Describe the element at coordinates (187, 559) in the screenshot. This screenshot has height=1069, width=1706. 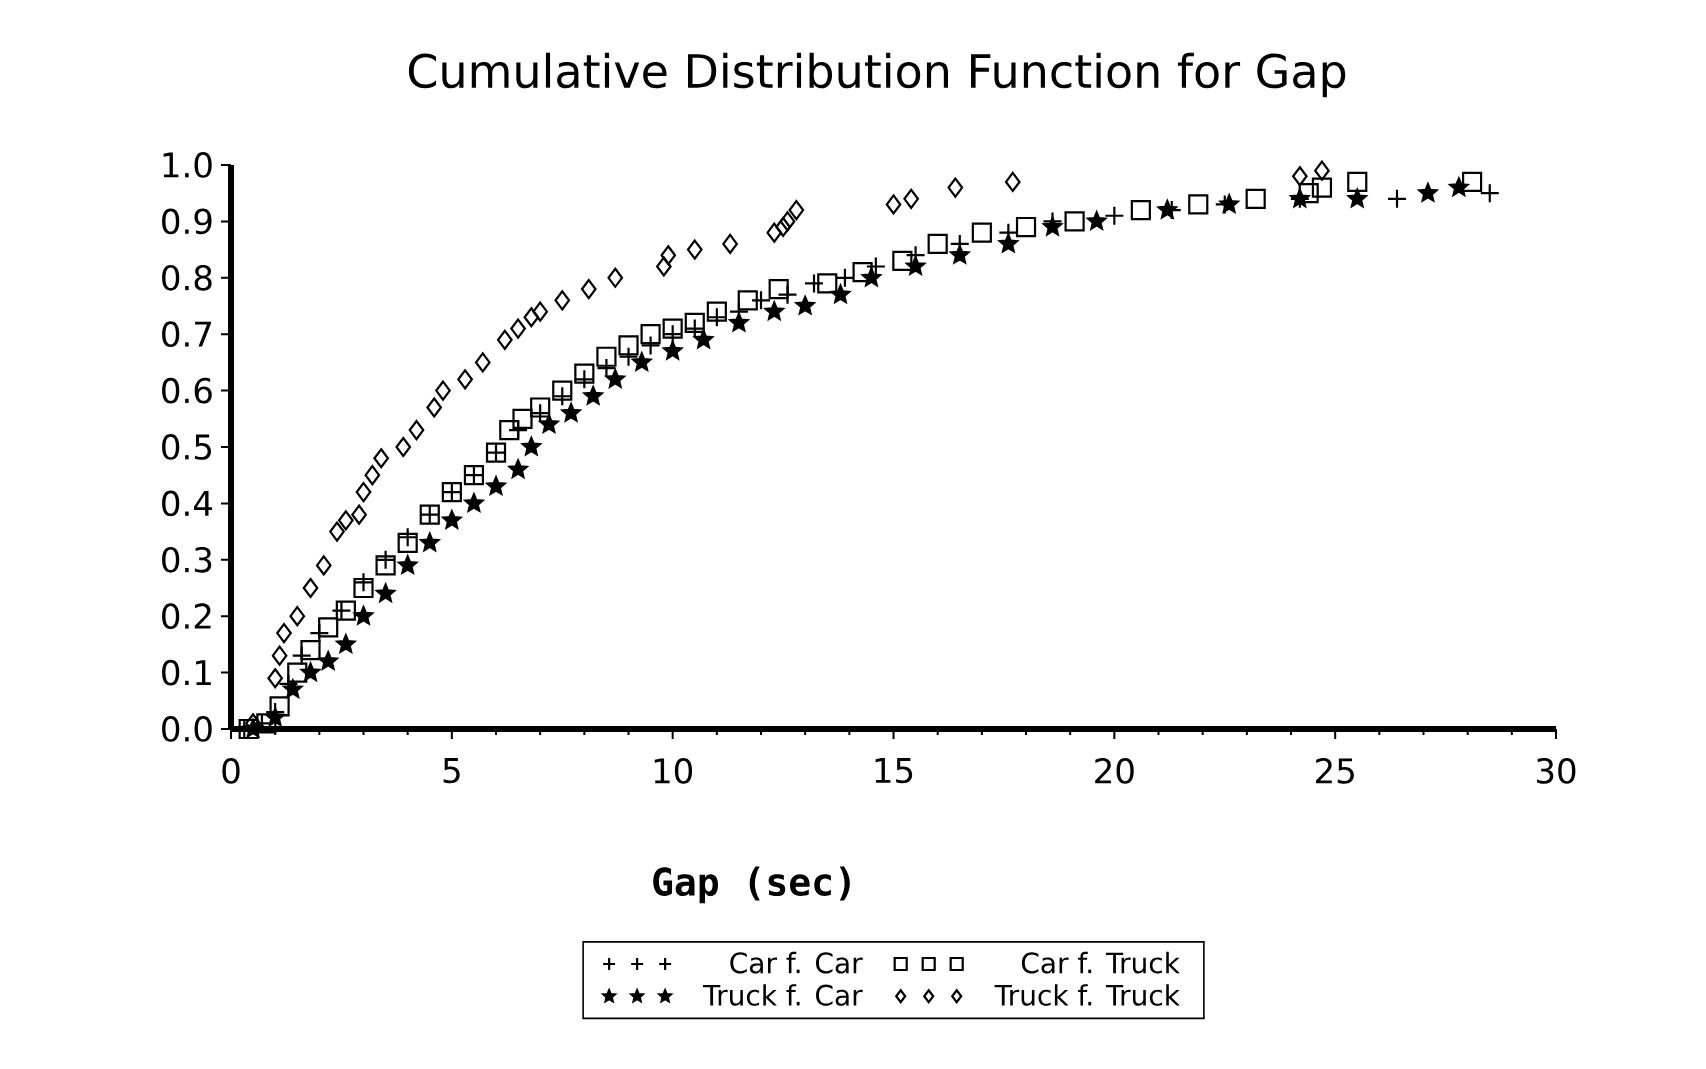
I see `y-tick-label: 0.3` at that location.